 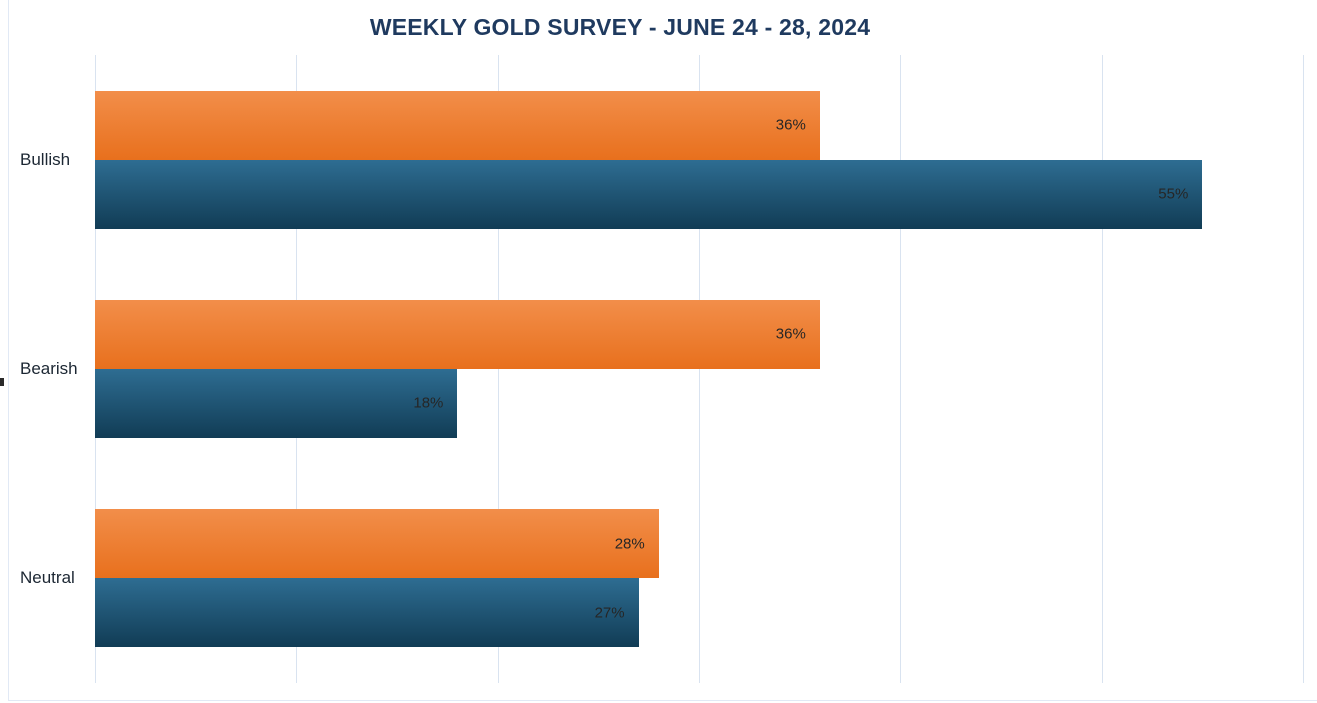 What do you see at coordinates (649, 194) in the screenshot?
I see `bar-series-2-blue: 55%` at bounding box center [649, 194].